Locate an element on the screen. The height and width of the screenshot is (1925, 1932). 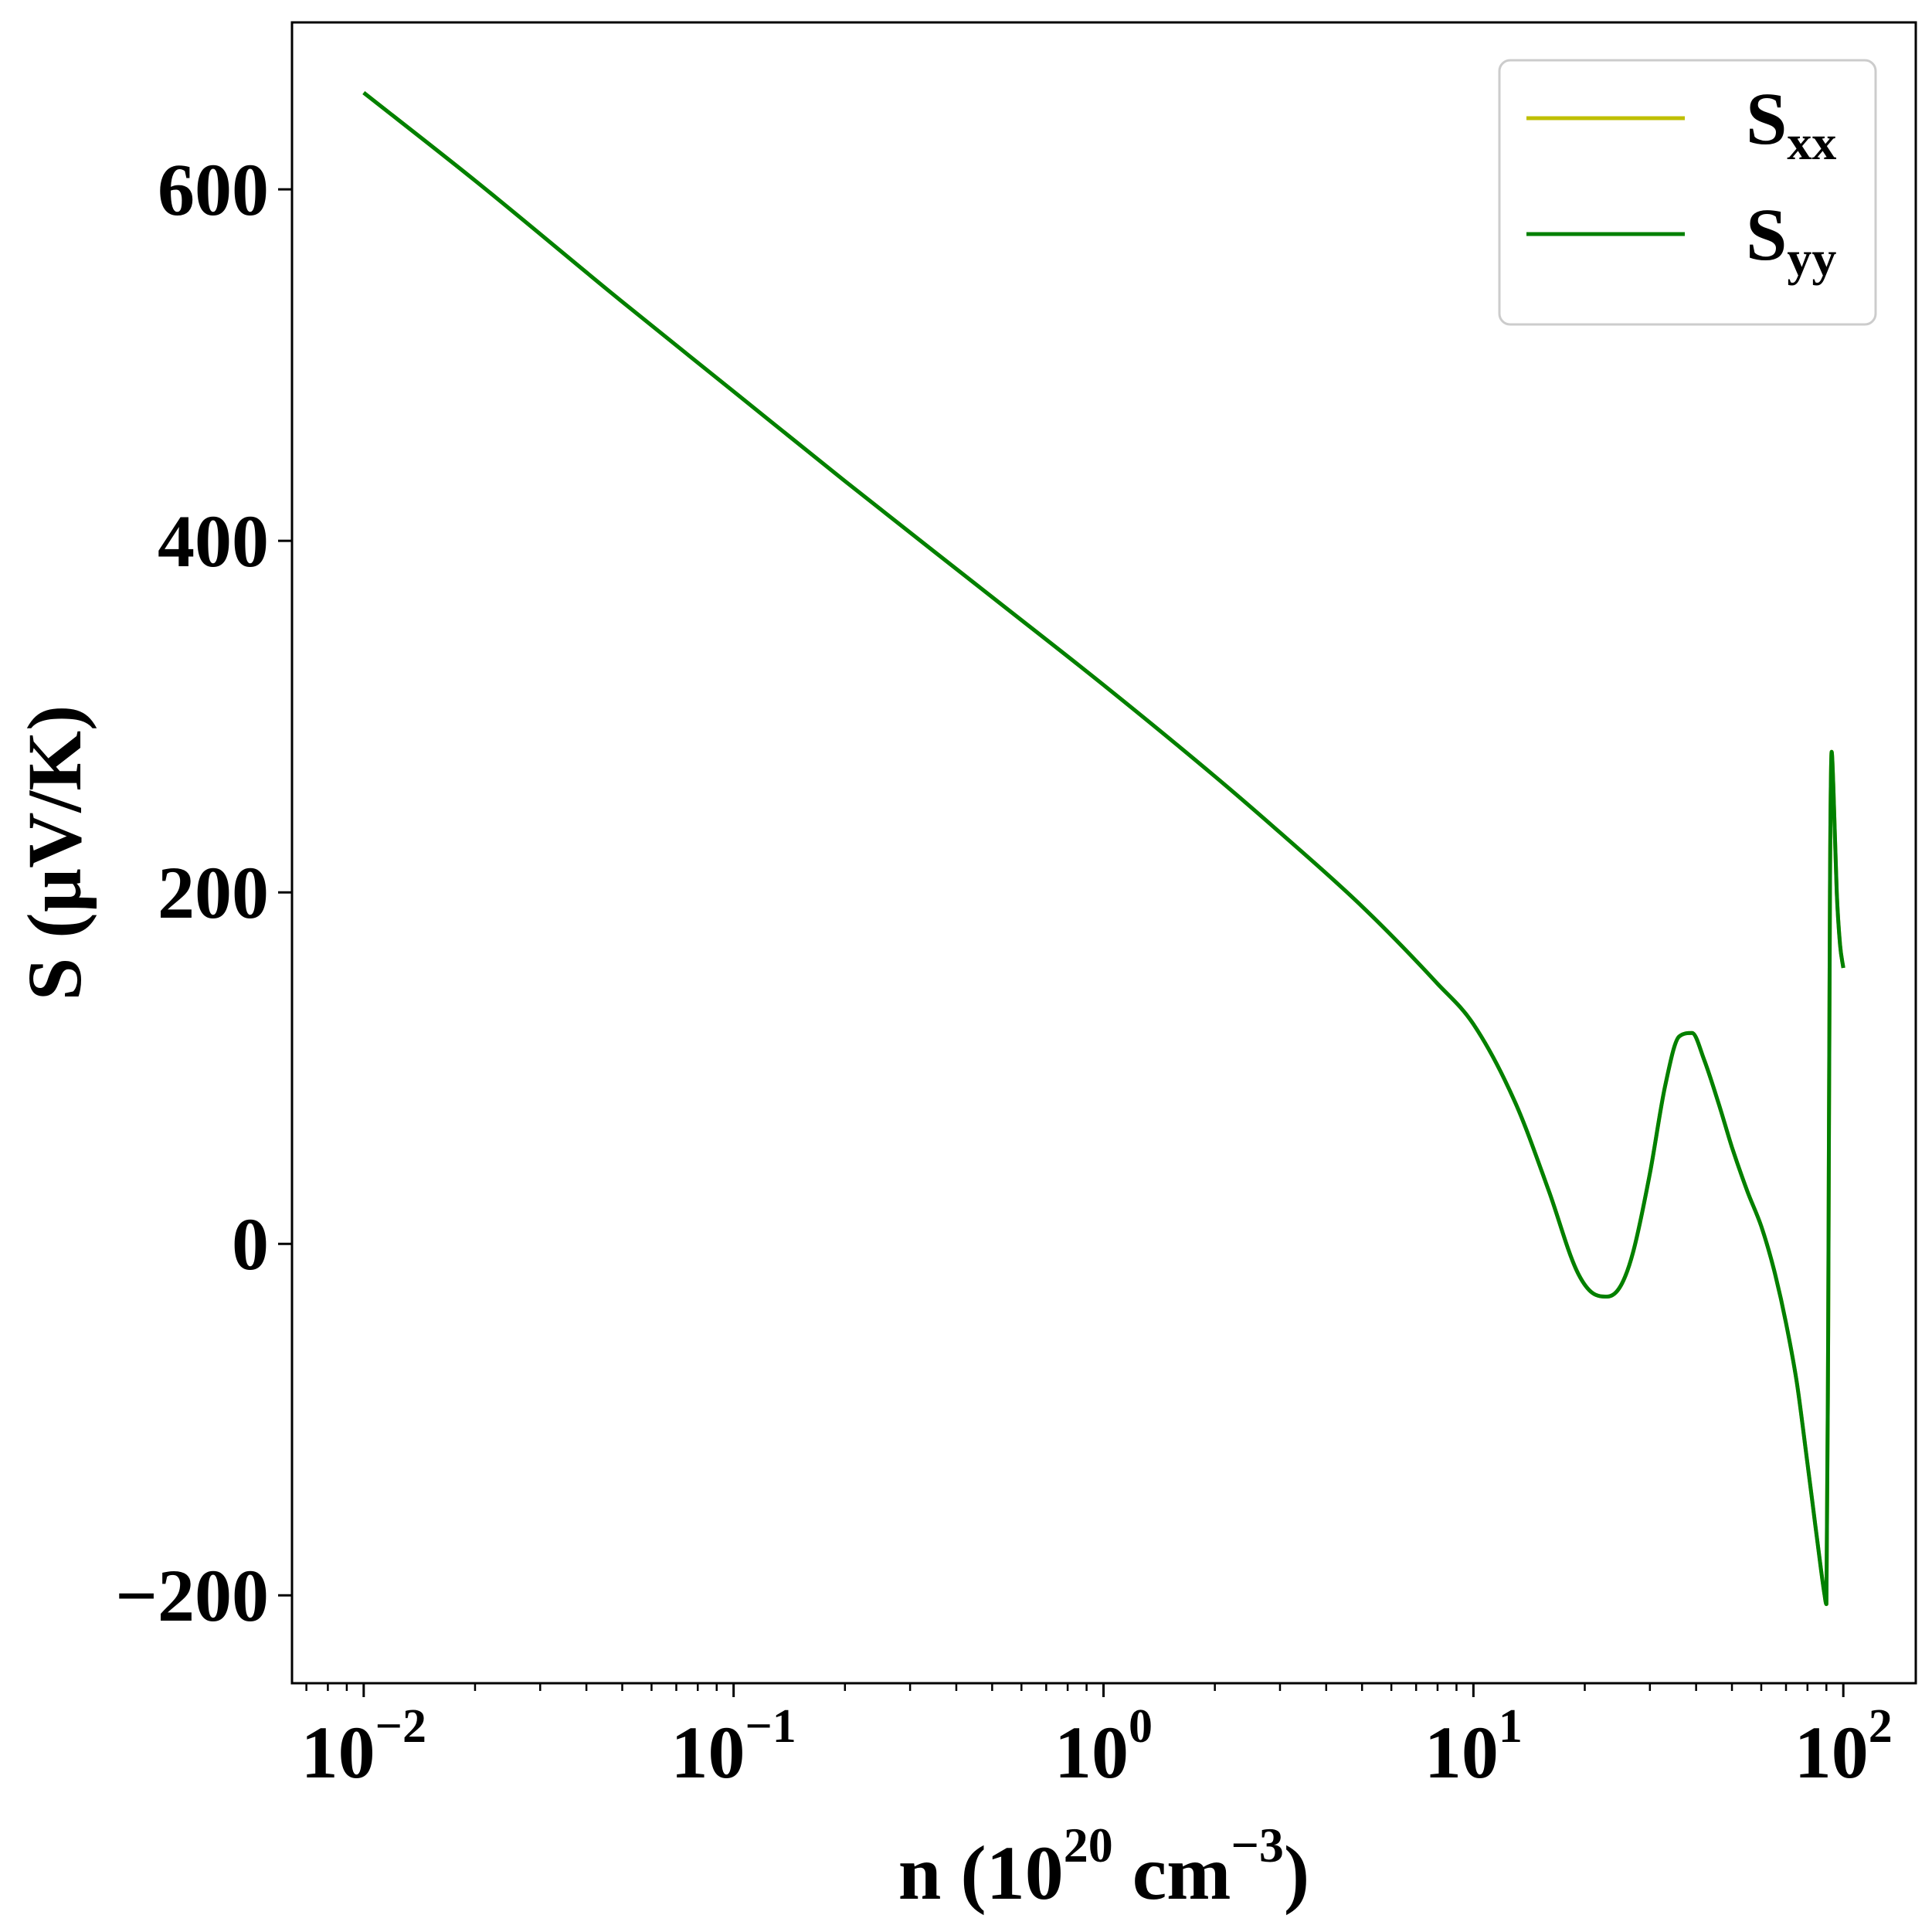
legend: Sxx Syy is located at coordinates (1688, 192).